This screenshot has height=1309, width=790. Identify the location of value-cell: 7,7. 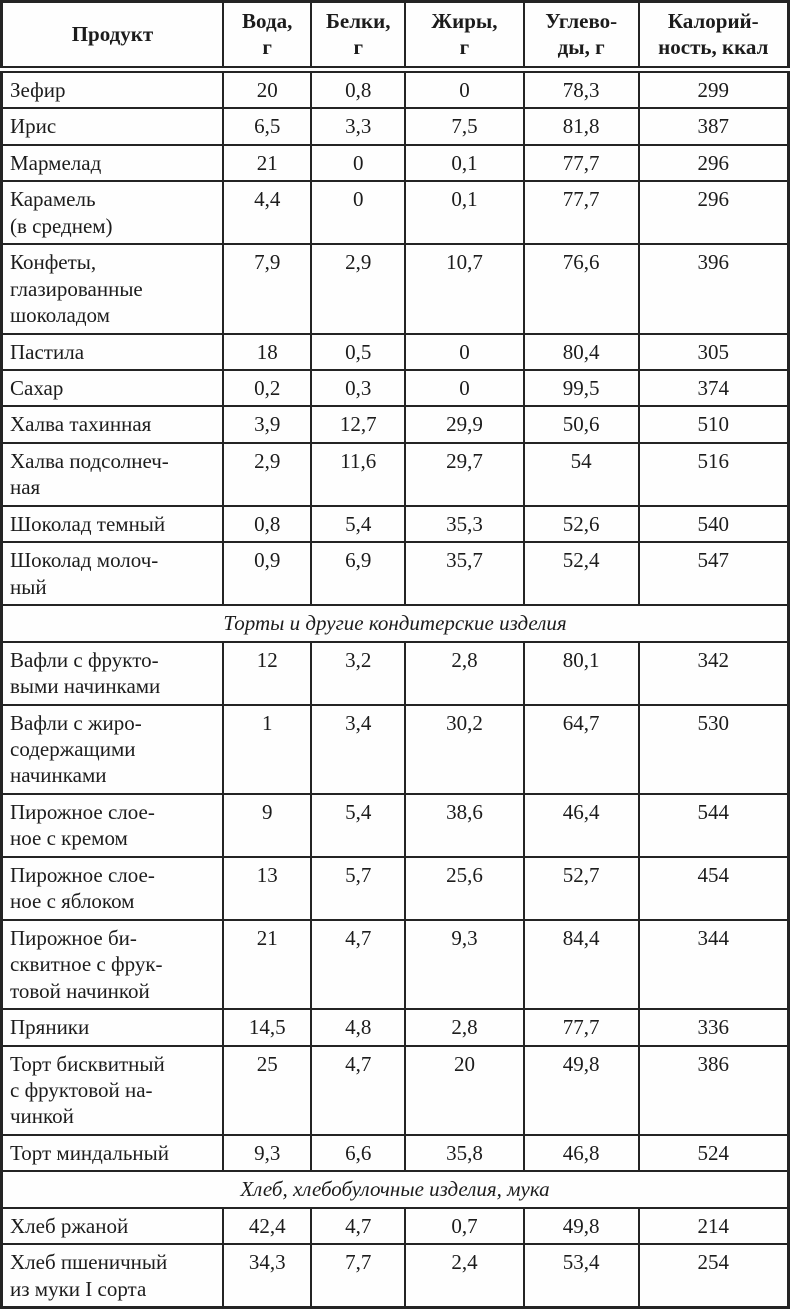
(358, 1276).